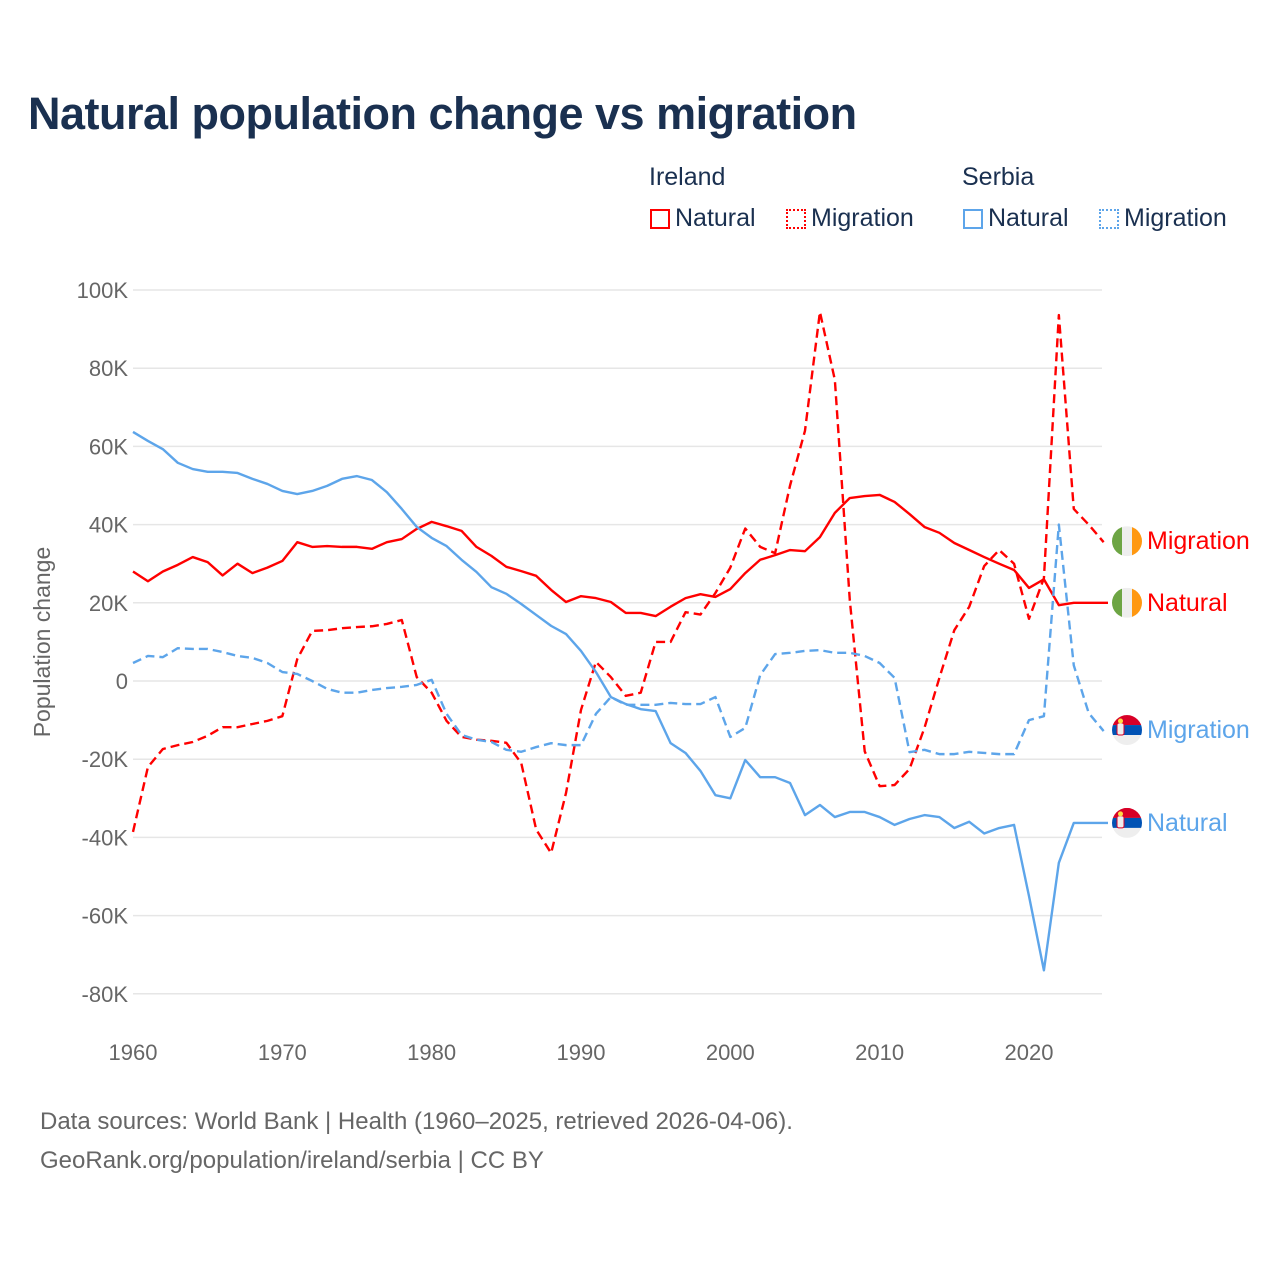 This screenshot has height=1280, width=1280. I want to click on y-tick-label: 20K, so click(108, 603).